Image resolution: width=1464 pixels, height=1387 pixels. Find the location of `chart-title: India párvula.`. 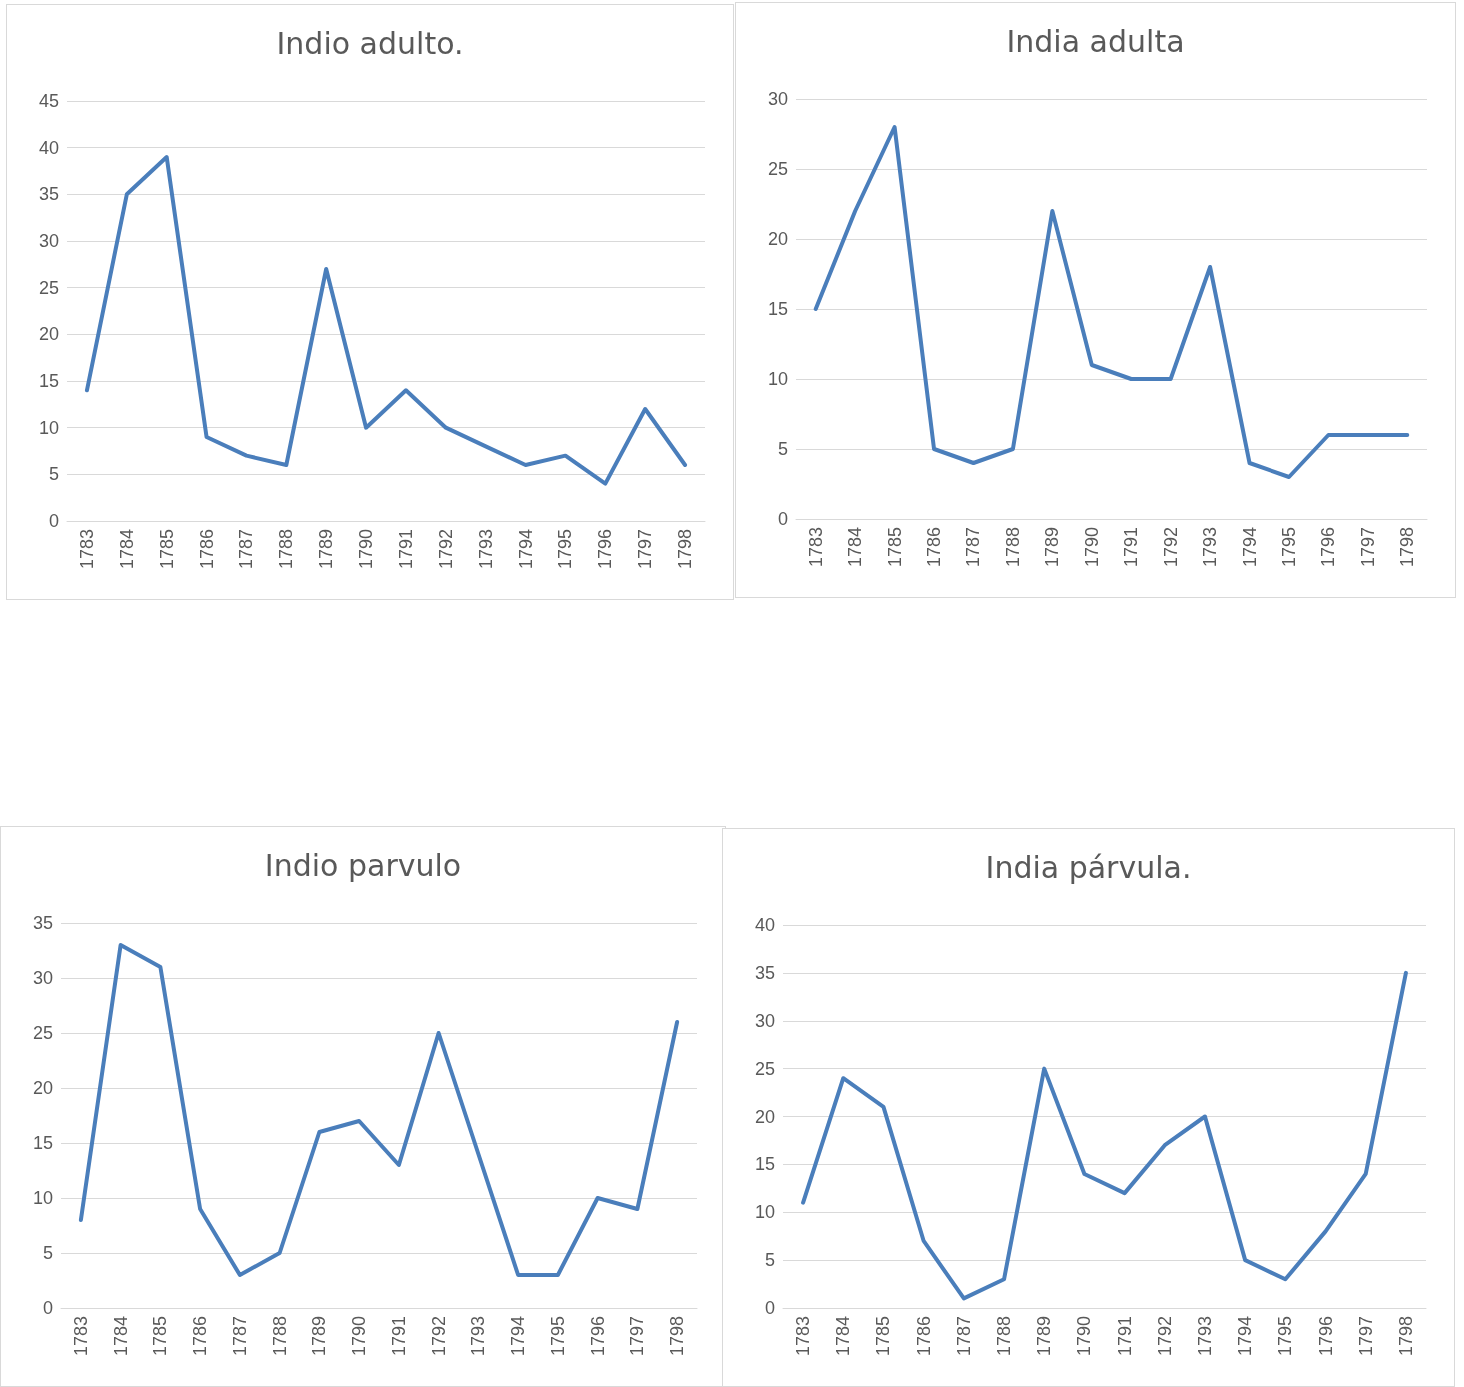

chart-title: India párvula. is located at coordinates (1088, 867).